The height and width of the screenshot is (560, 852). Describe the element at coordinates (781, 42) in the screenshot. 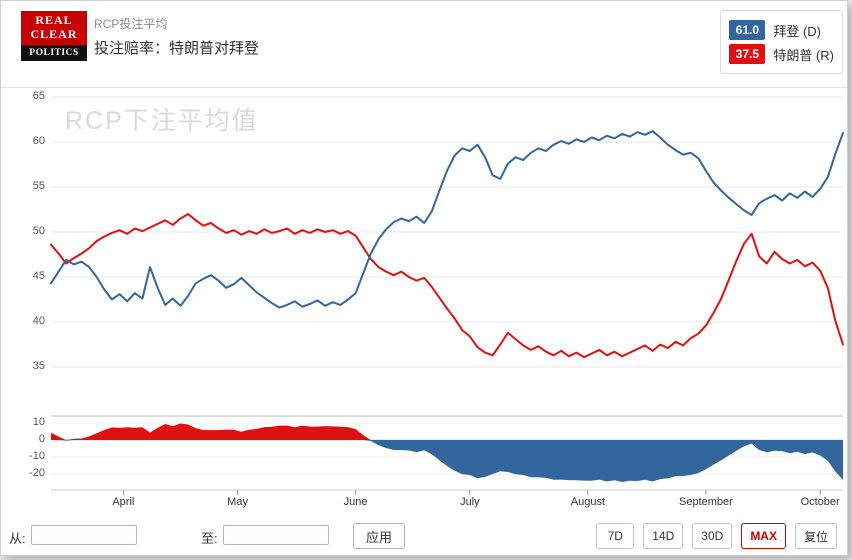

I see `legend: 61.0 拜登 (D) 37.5 特朗普 (R)` at that location.